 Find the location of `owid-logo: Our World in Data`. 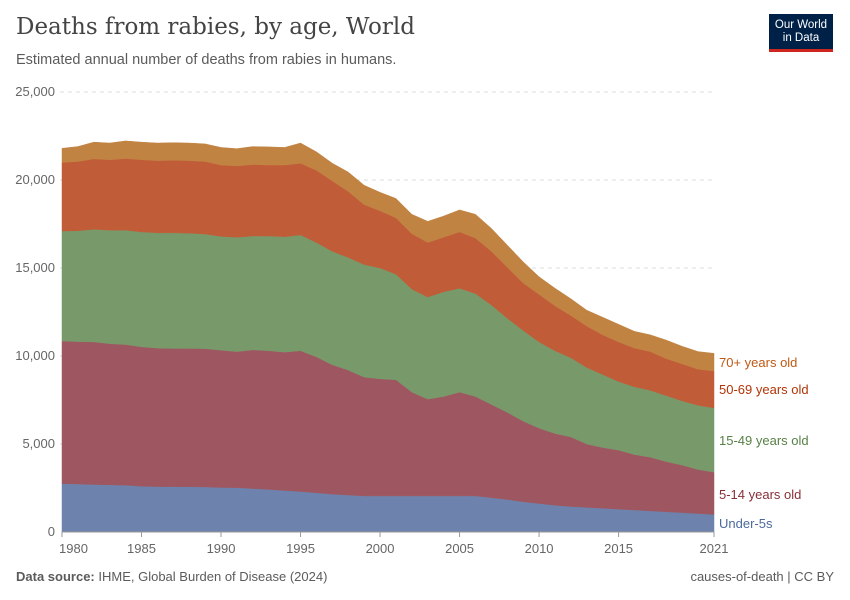

owid-logo: Our World in Data is located at coordinates (801, 33).